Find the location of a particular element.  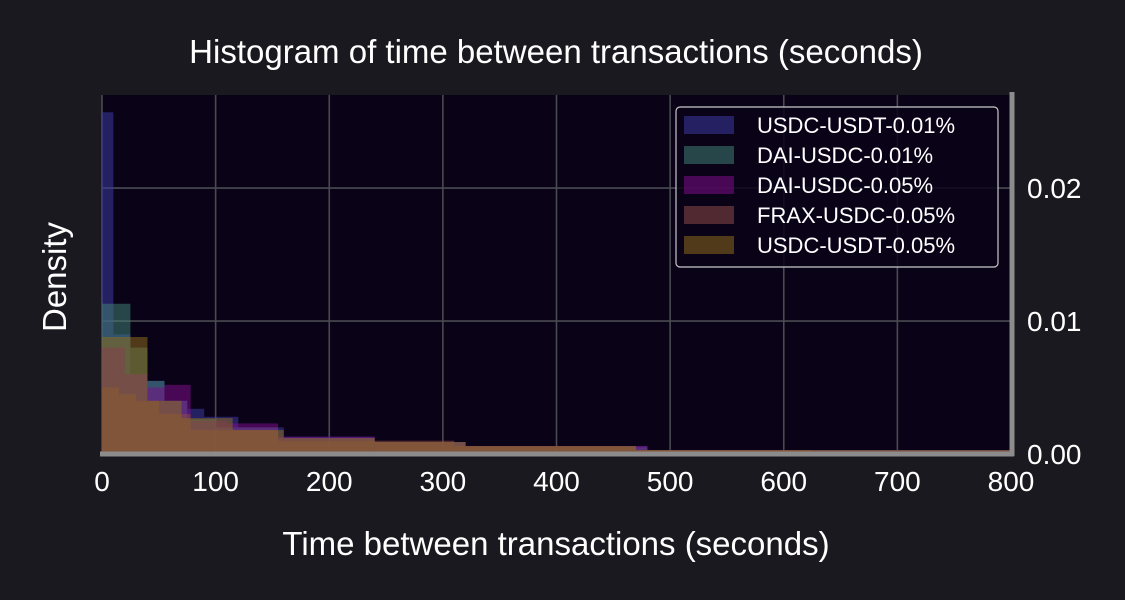

legend-item: USDC-USDT-0.01% is located at coordinates (819, 125).